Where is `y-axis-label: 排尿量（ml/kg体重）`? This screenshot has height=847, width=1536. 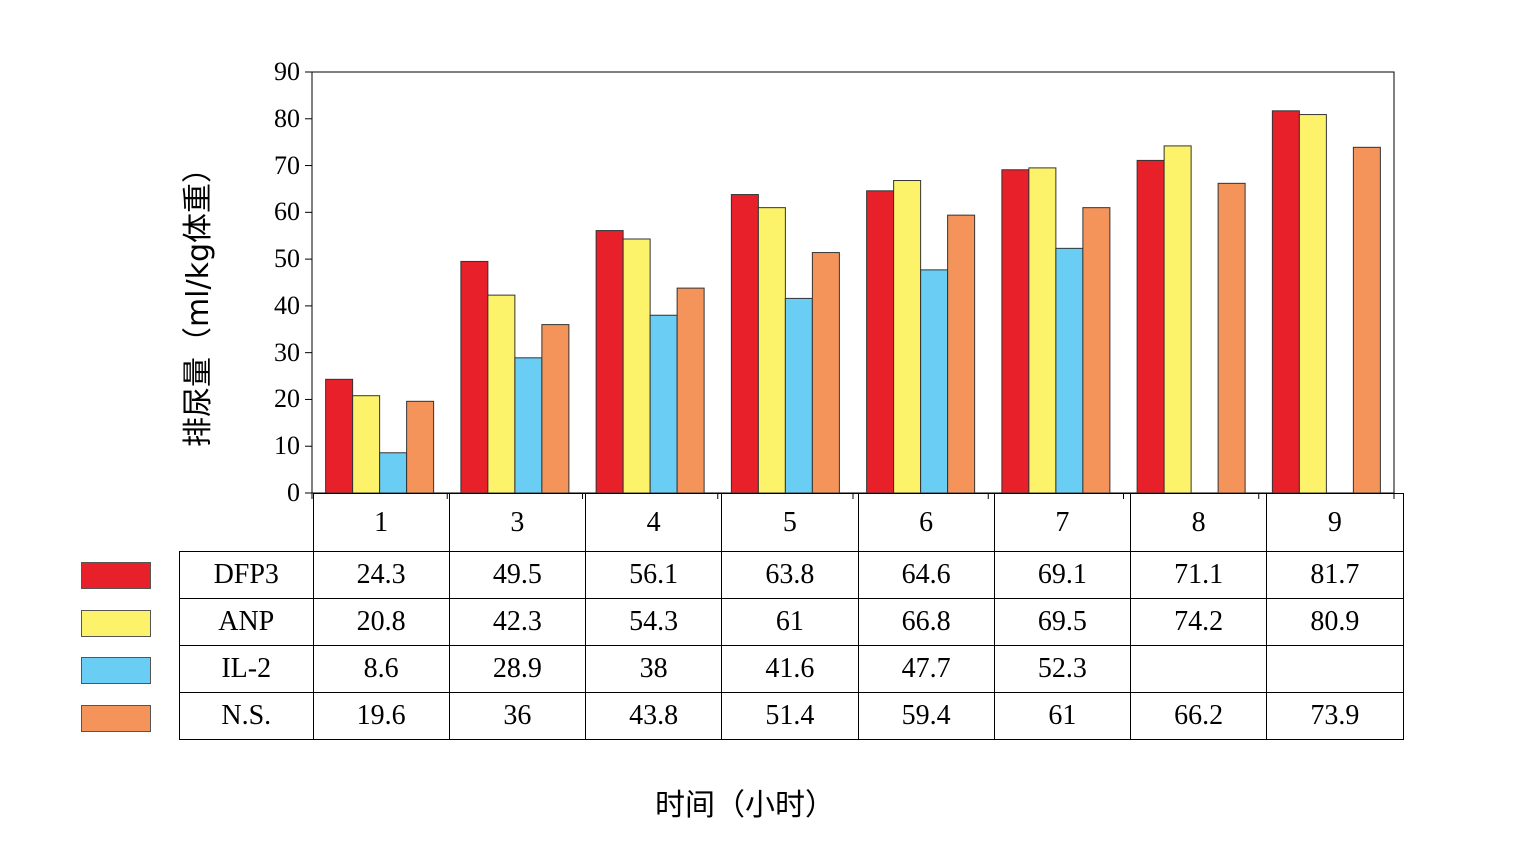
y-axis-label: 排尿量（ml/kg体重） is located at coordinates (198, 300).